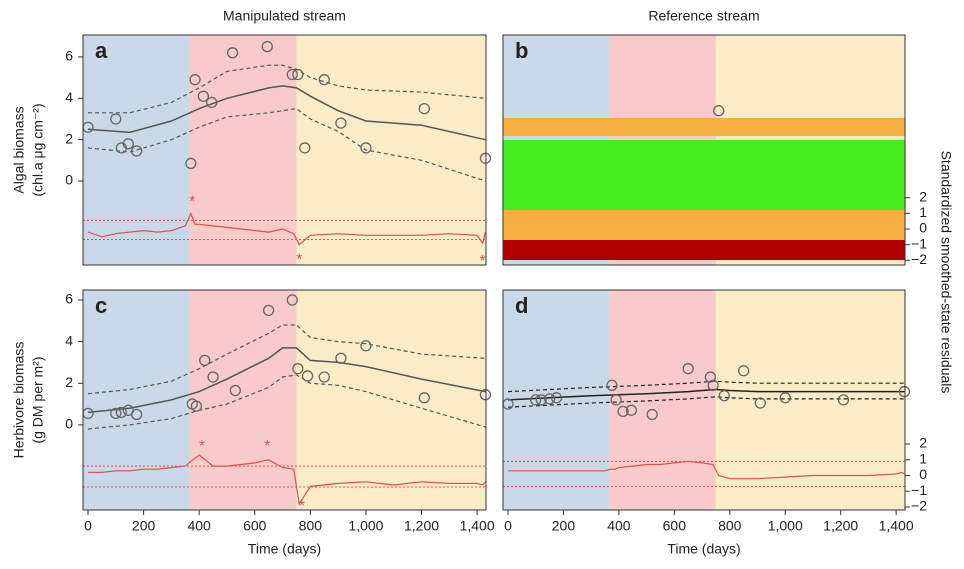 The height and width of the screenshot is (569, 964). I want to click on panel-letter: b, so click(521, 50).